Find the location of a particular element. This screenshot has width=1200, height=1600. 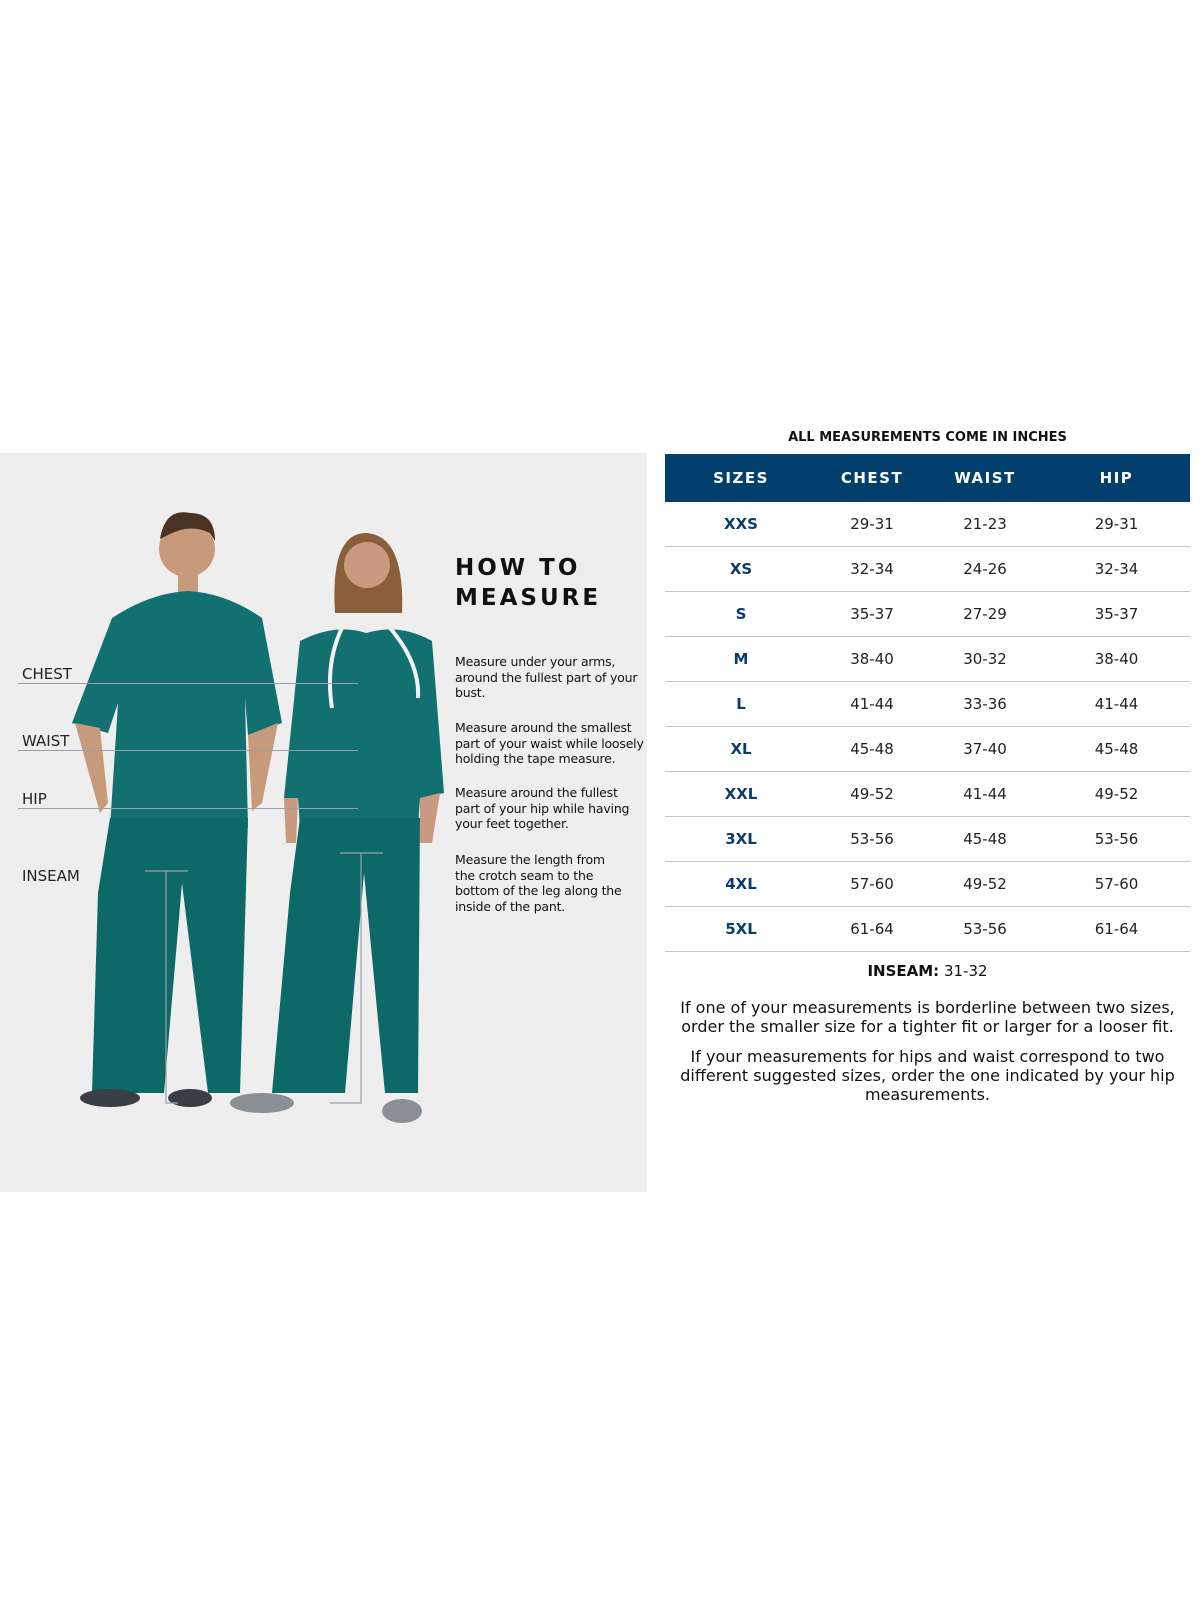

size-cell: S is located at coordinates (741, 614).